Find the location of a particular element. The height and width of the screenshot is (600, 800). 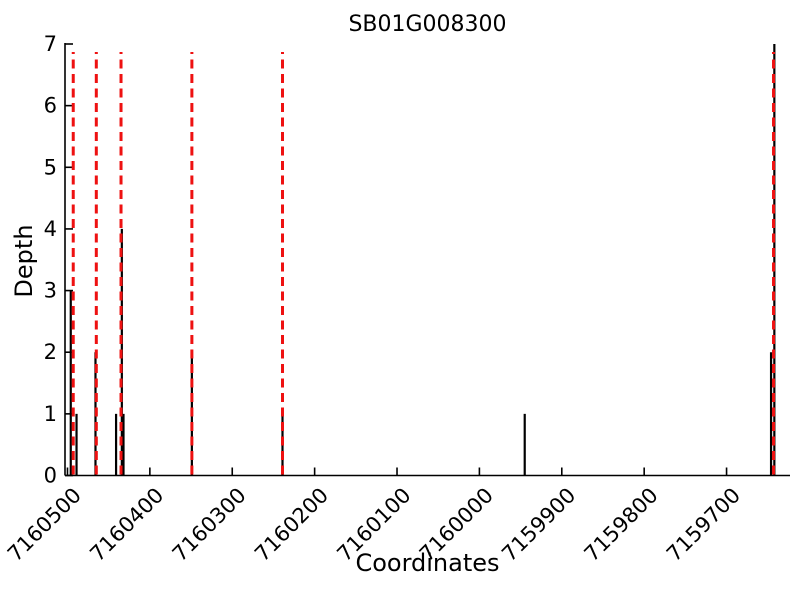

y-tick-label: 1 is located at coordinates (50, 414).